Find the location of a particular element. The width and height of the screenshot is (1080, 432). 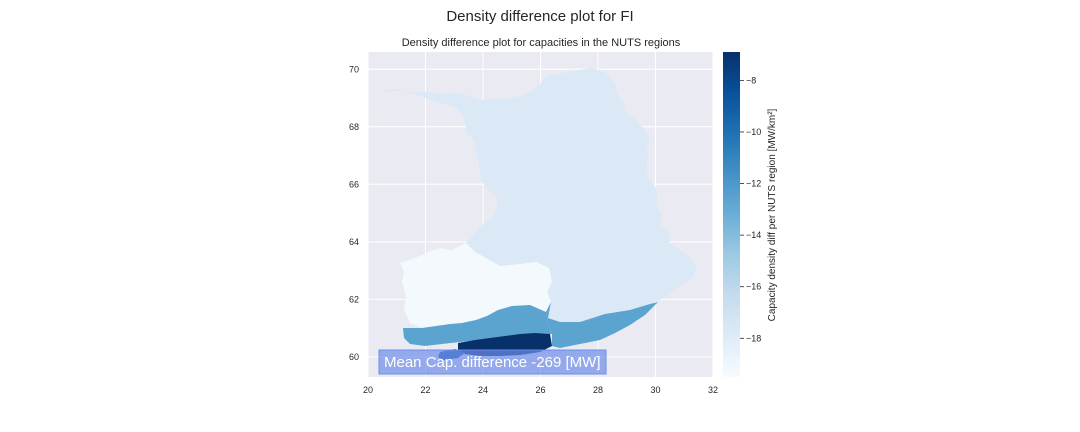

colorbar-tick-label: −8 is located at coordinates (751, 80).